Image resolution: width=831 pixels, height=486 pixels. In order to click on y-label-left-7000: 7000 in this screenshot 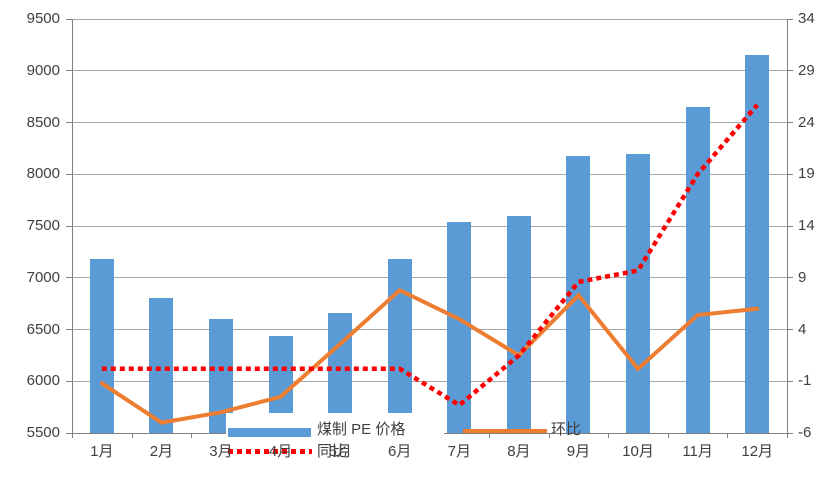, I will do `click(43, 277)`.